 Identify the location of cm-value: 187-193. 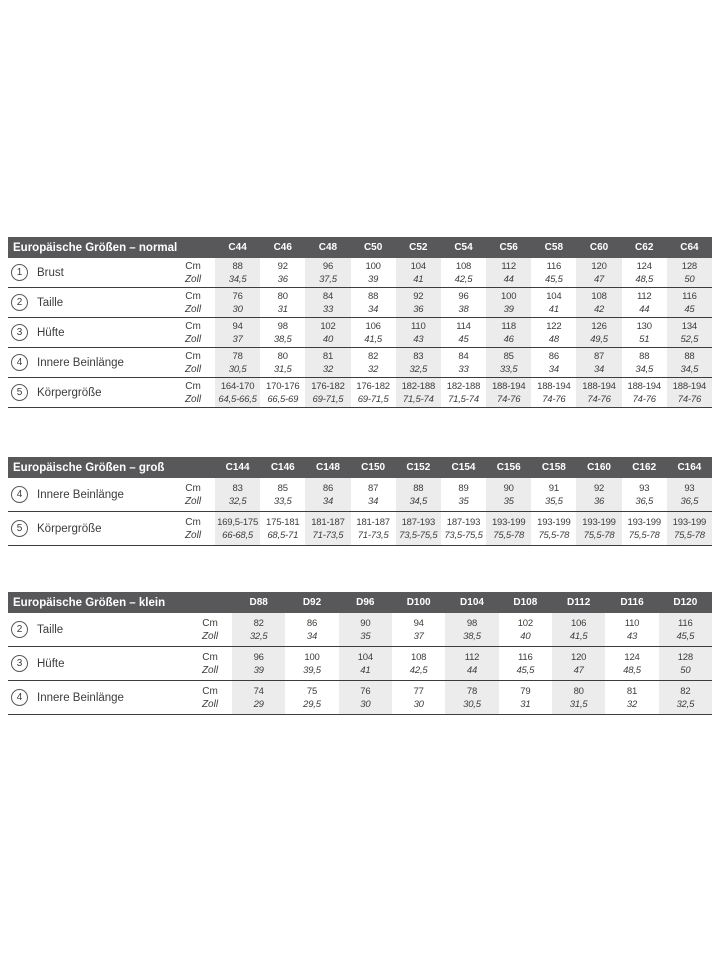
(463, 522).